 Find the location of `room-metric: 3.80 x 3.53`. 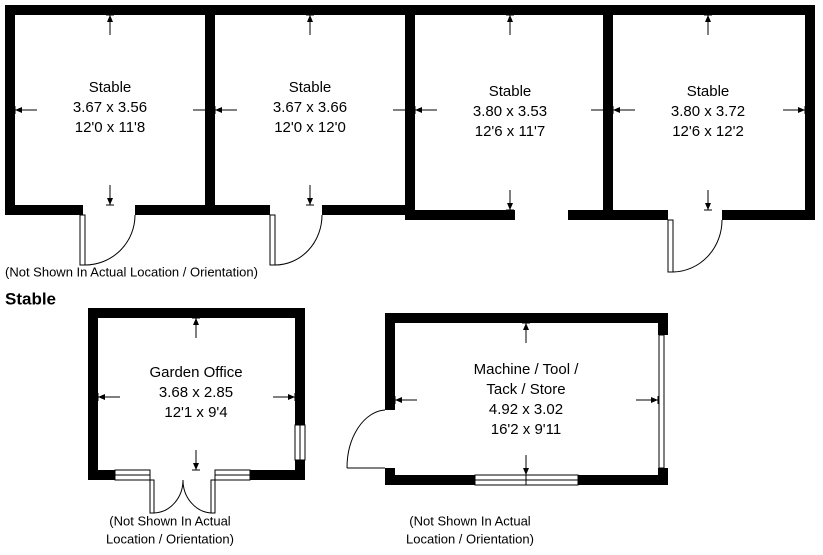

room-metric: 3.80 x 3.53 is located at coordinates (510, 111).